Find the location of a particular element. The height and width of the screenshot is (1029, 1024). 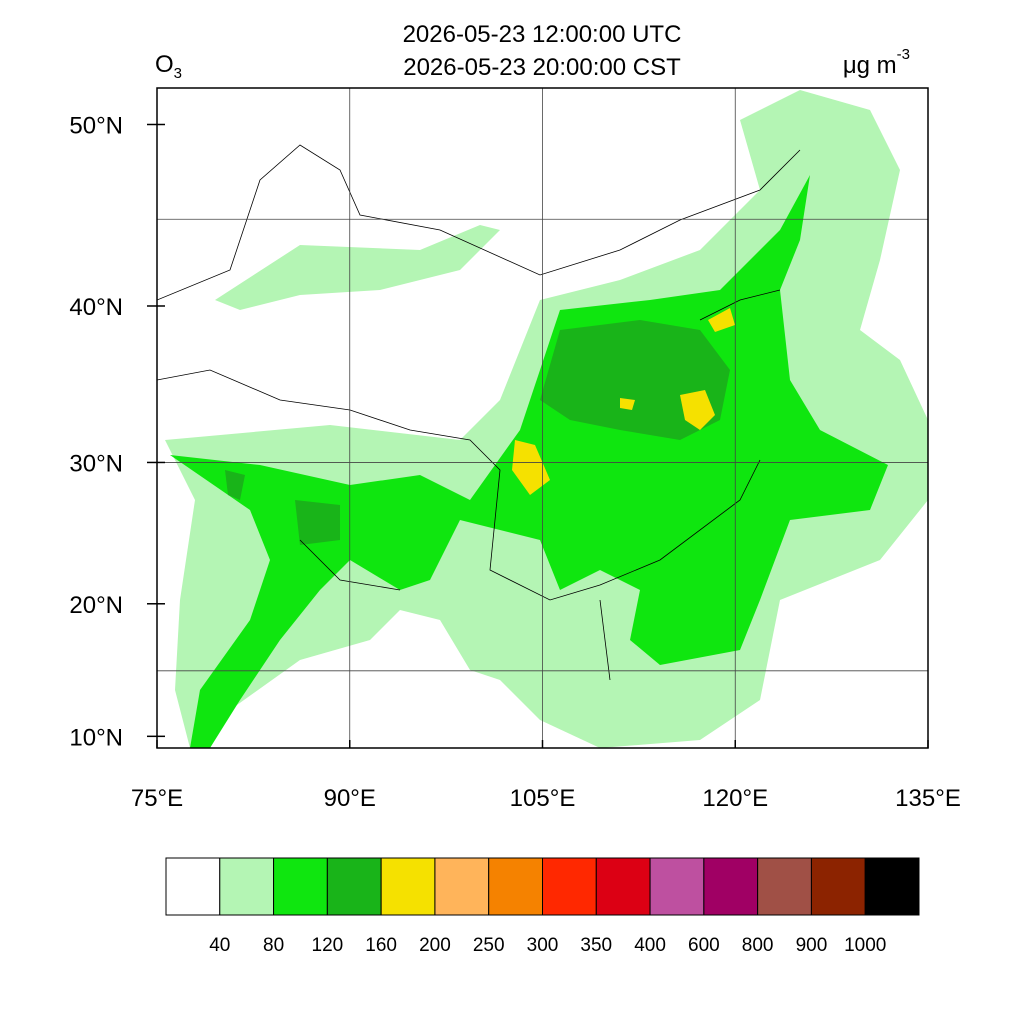

x-tick-label: 75°E is located at coordinates (157, 798).